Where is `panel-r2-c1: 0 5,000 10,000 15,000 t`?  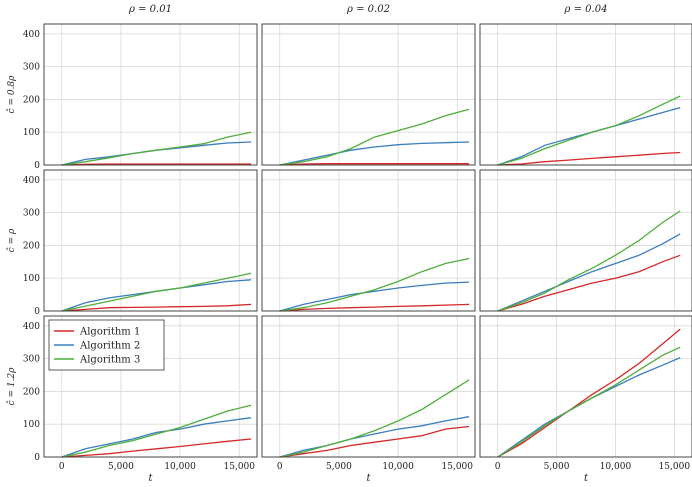
panel-r2-c1: 0 5,000 10,000 15,000 t is located at coordinates (368, 399).